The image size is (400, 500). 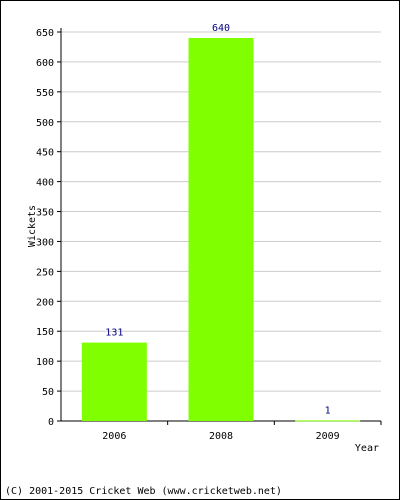 I want to click on data-label: 131, so click(x=114, y=333).